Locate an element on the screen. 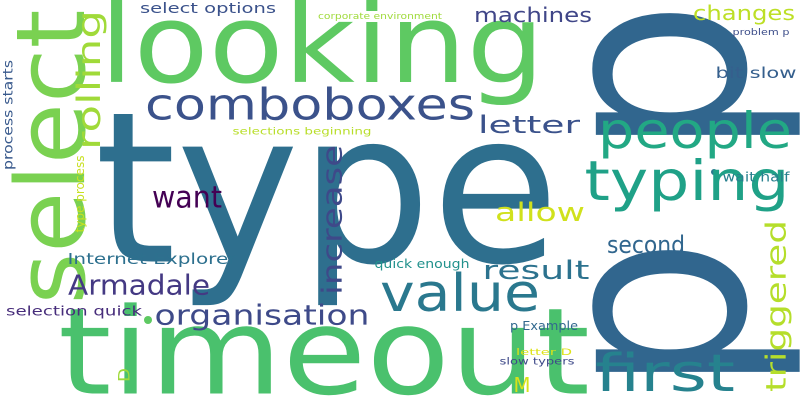 The width and height of the screenshot is (800, 400). word: selections beginning is located at coordinates (302, 132).